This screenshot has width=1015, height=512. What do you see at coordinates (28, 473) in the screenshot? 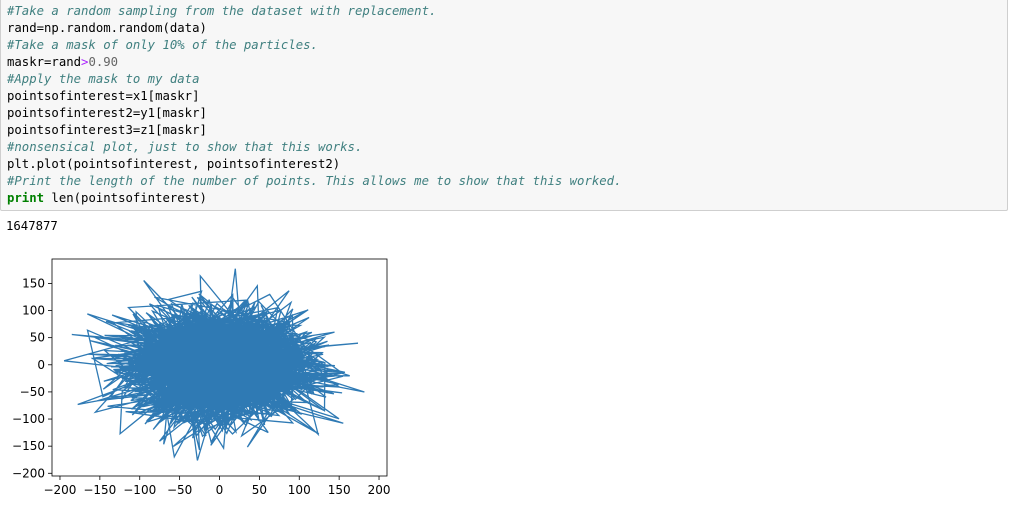
I see `y-tick-label: −200` at bounding box center [28, 473].